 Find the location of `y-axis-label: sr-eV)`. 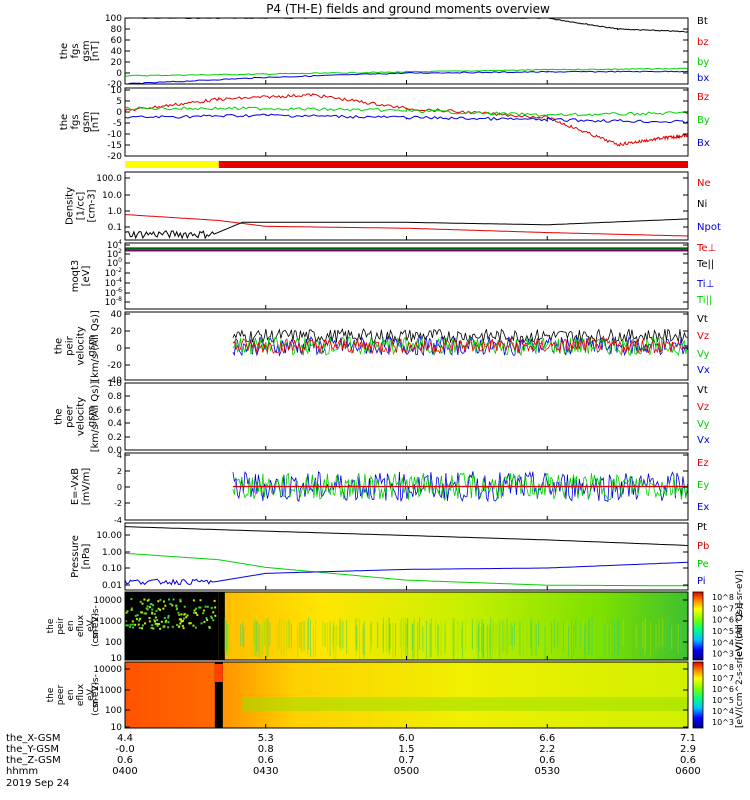

y-axis-label: sr-eV) is located at coordinates (96, 626).